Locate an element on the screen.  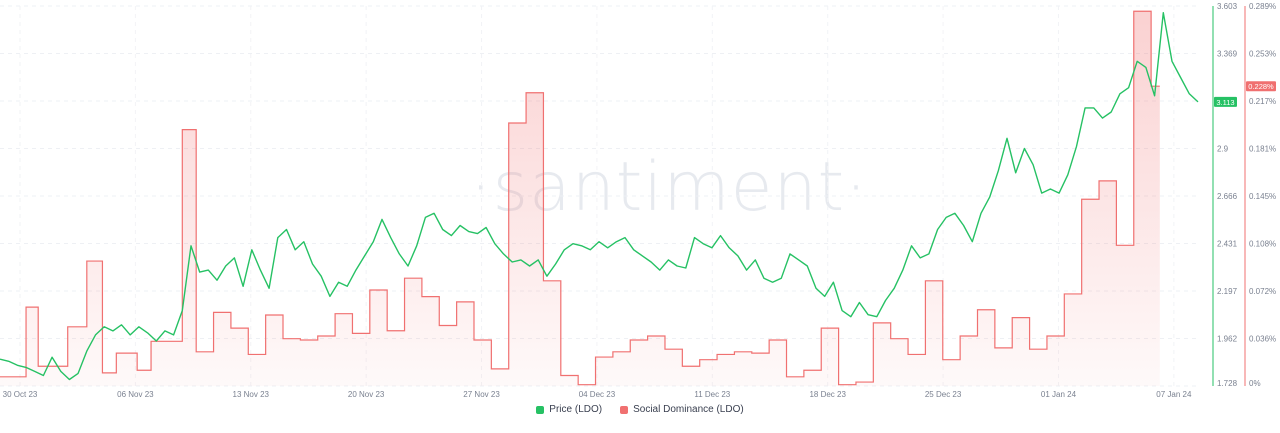
x-tick-label: 25 Dec 23 is located at coordinates (943, 394).